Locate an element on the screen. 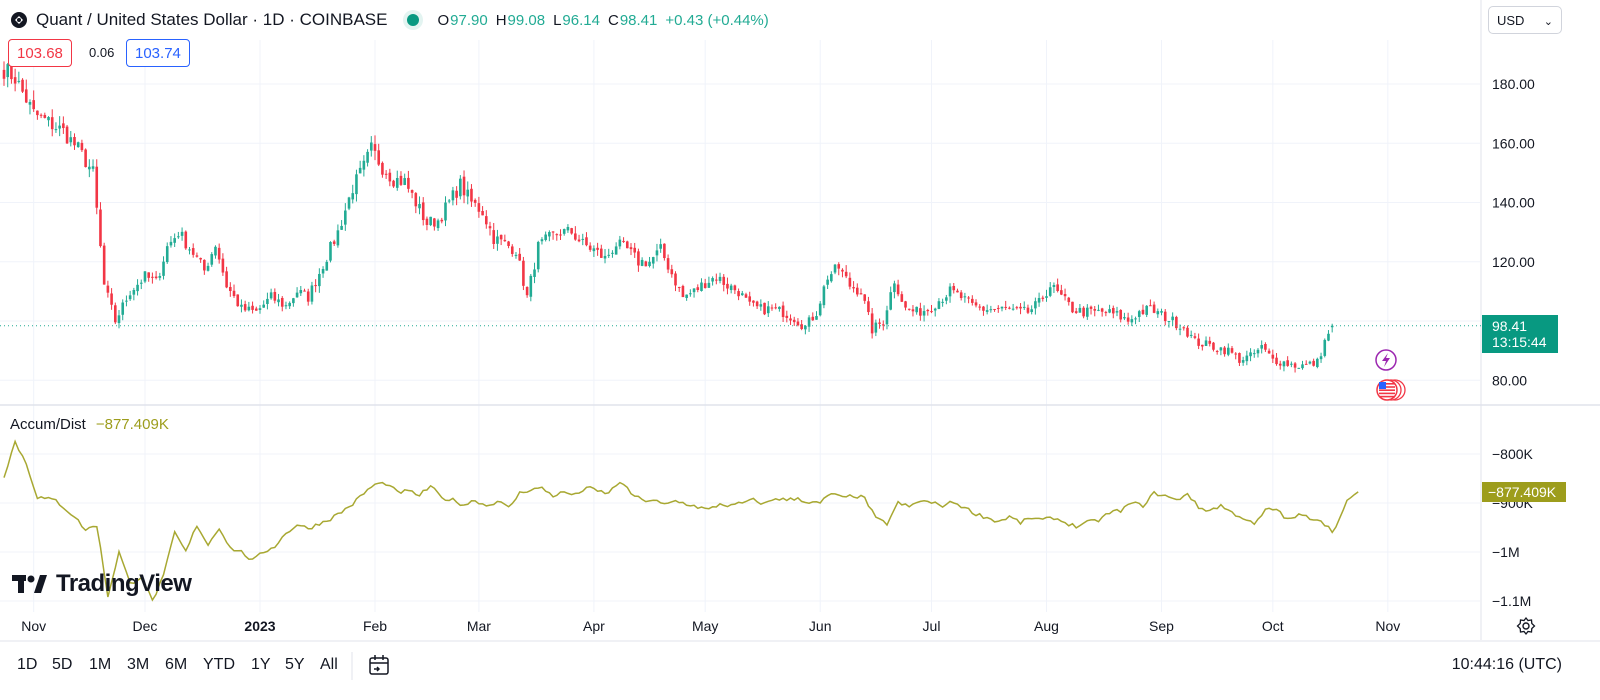 Image resolution: width=1600 pixels, height=700 pixels. time-tick-label: 2023 is located at coordinates (259, 626).